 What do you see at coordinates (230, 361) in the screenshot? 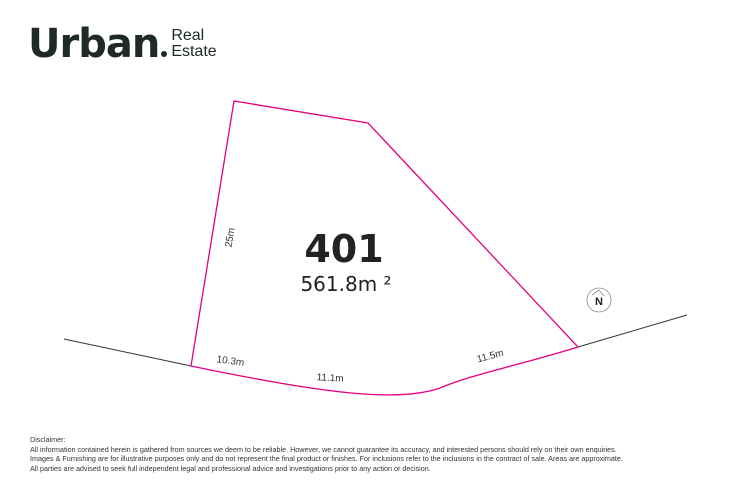
I see `dimension-bottom-left: 10.3m` at bounding box center [230, 361].